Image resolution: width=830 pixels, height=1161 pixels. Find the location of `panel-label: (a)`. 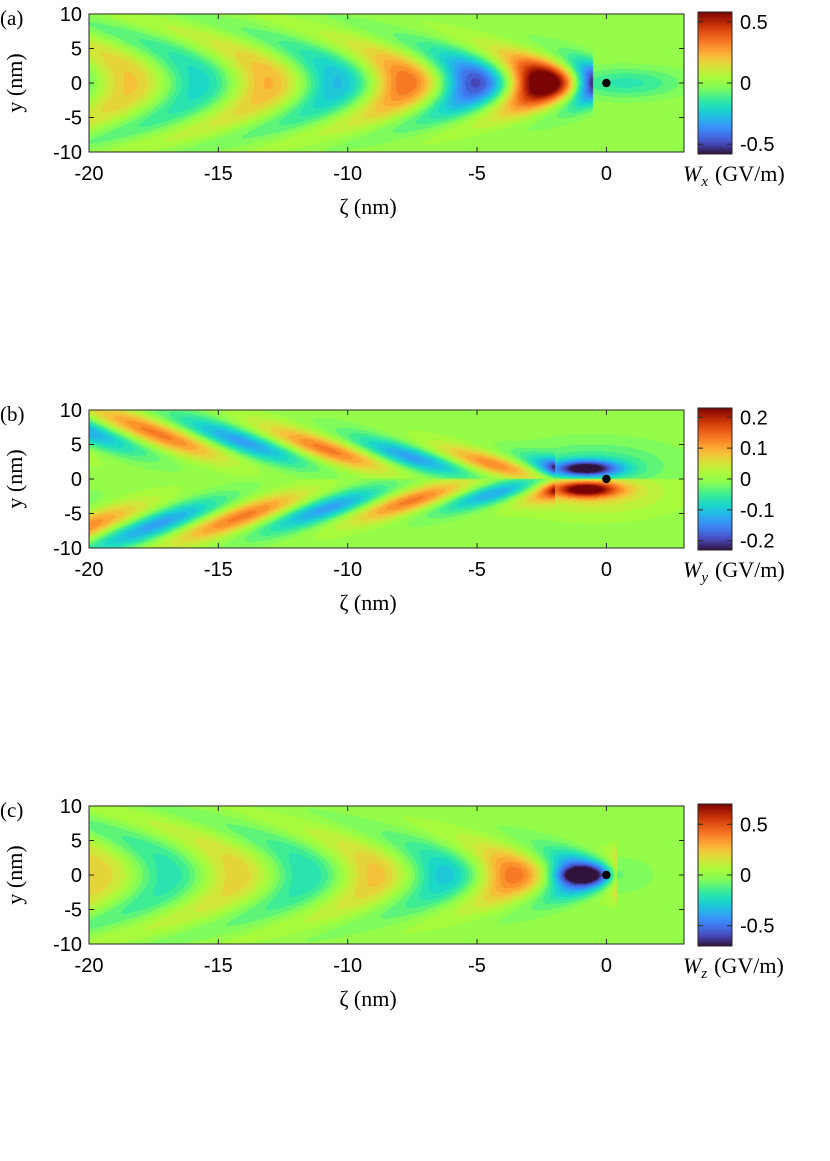

panel-label: (a) is located at coordinates (11, 18).